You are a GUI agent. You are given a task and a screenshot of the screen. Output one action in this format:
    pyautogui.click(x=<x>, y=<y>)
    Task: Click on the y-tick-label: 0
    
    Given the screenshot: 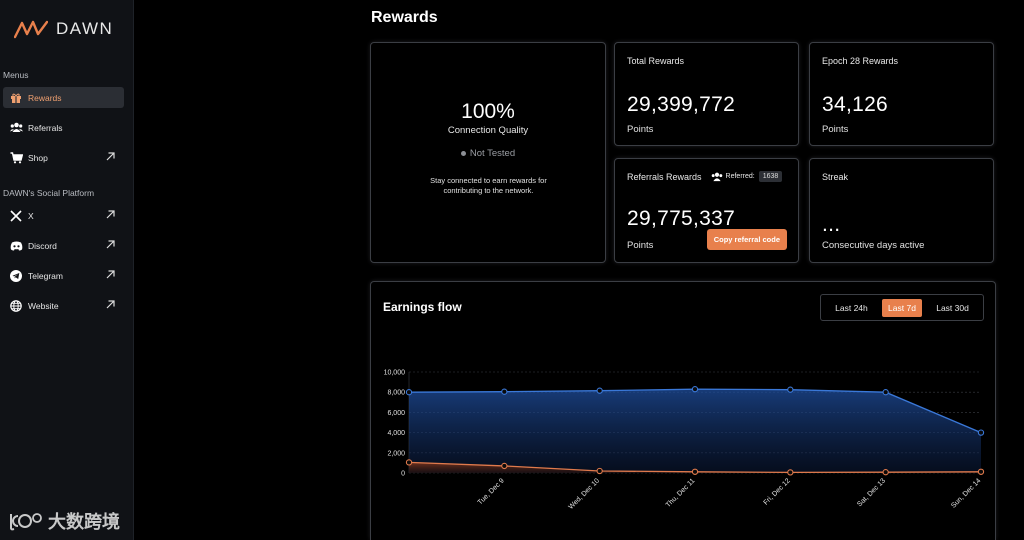 What is the action you would take?
    pyautogui.click(x=403, y=474)
    